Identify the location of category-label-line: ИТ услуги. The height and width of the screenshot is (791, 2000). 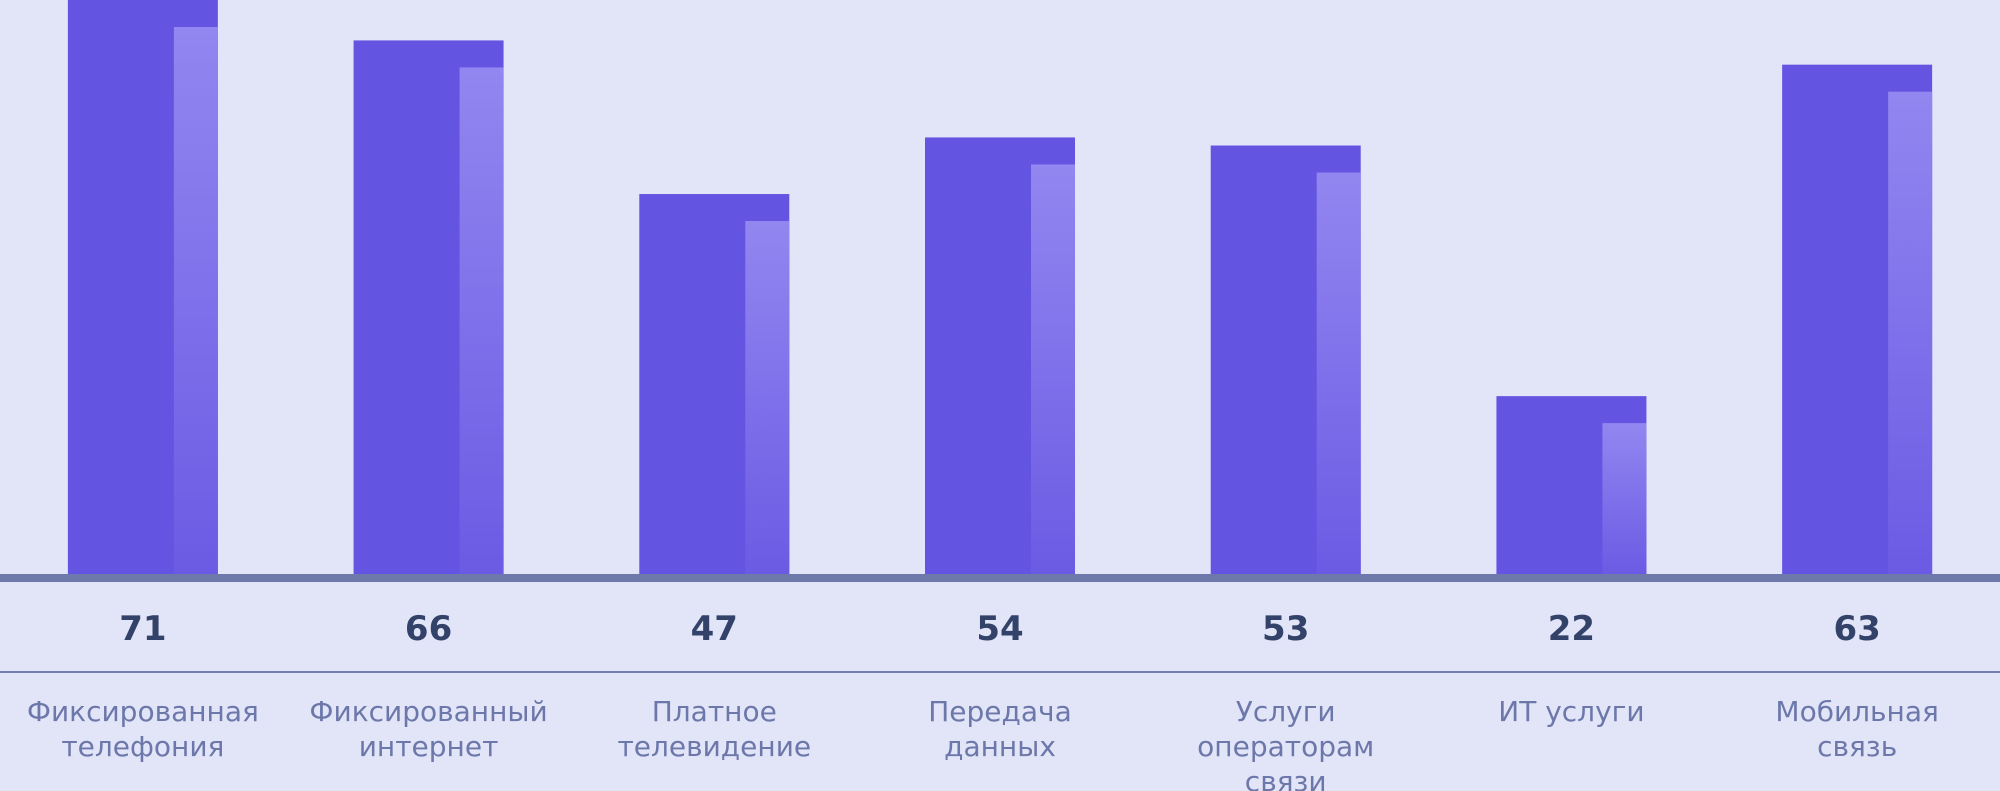
(1571, 711).